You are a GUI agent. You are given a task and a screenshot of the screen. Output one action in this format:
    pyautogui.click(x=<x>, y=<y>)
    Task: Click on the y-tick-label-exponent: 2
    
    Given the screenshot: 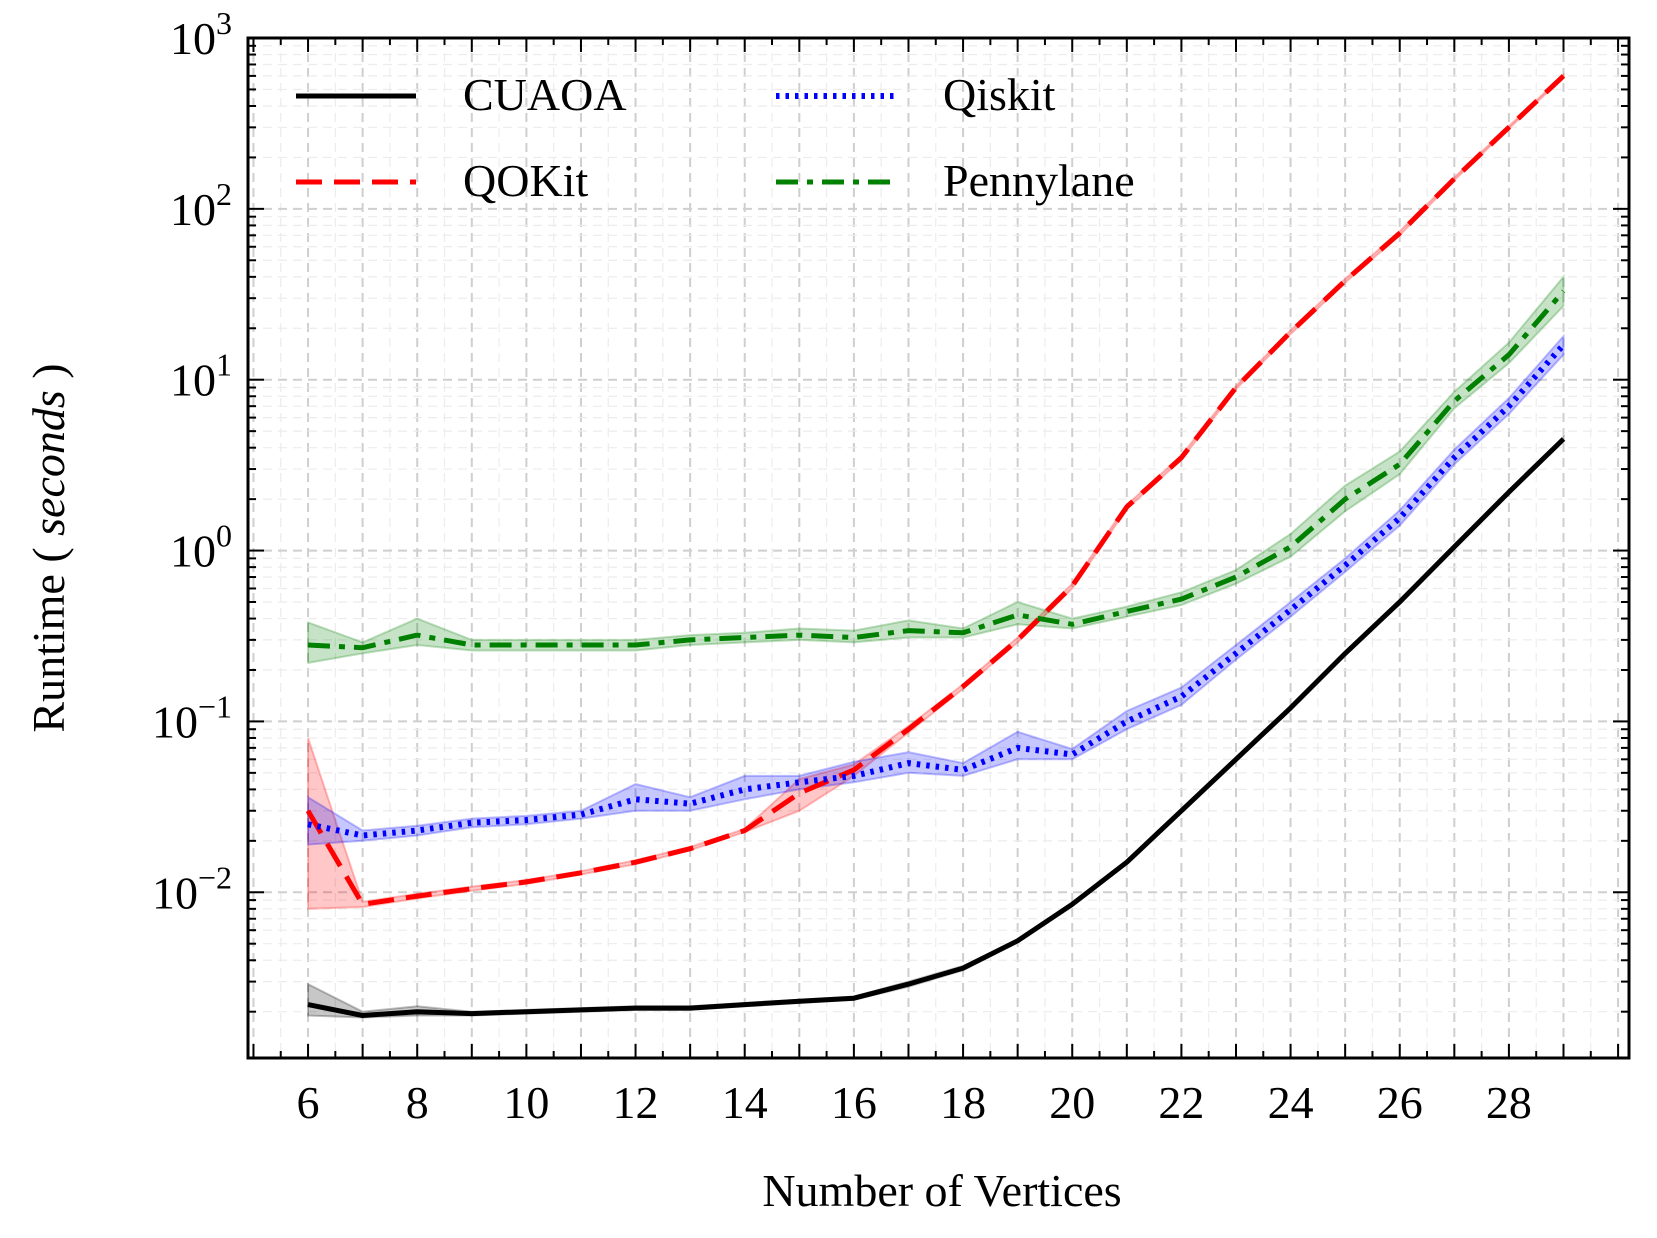 What is the action you would take?
    pyautogui.click(x=224, y=194)
    